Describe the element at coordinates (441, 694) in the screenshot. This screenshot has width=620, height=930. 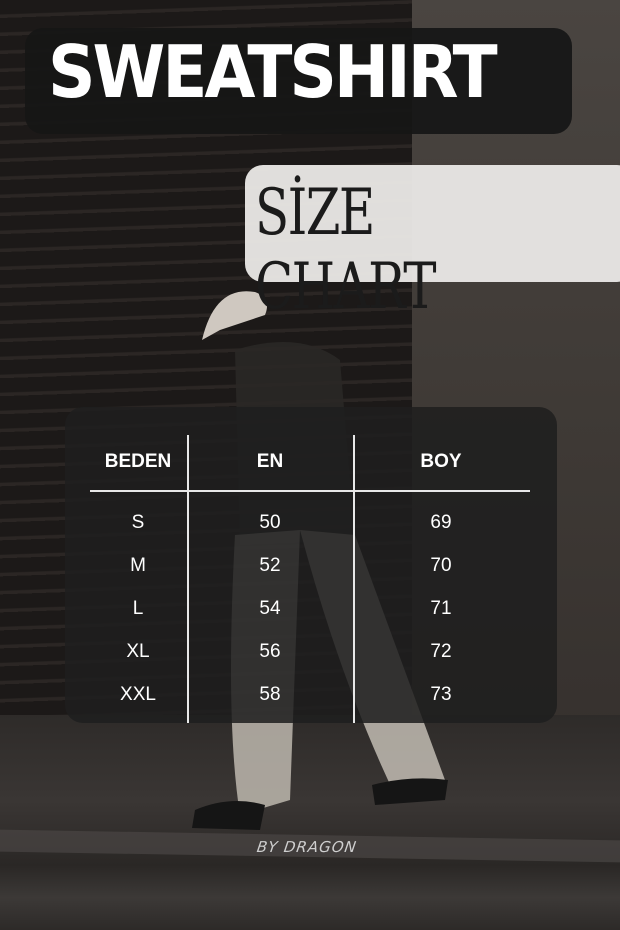
I see `table-cell: 73` at that location.